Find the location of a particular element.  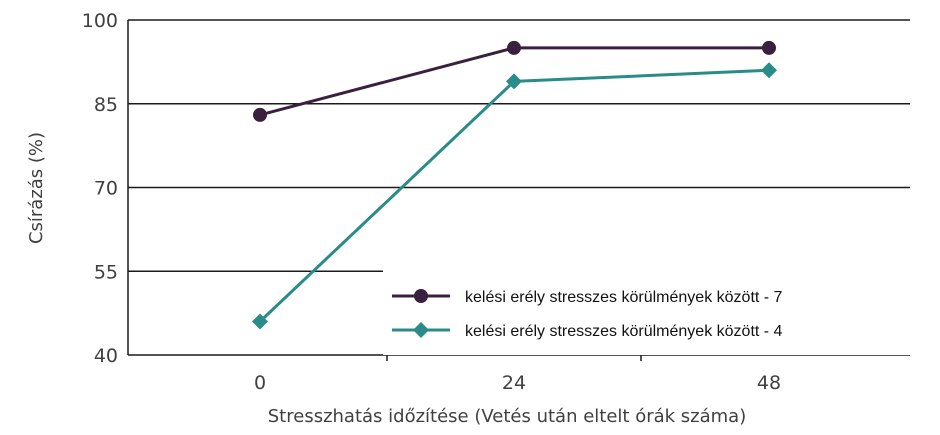

y-tick-labels: 40 55 70 85 100 is located at coordinates (100, 188).